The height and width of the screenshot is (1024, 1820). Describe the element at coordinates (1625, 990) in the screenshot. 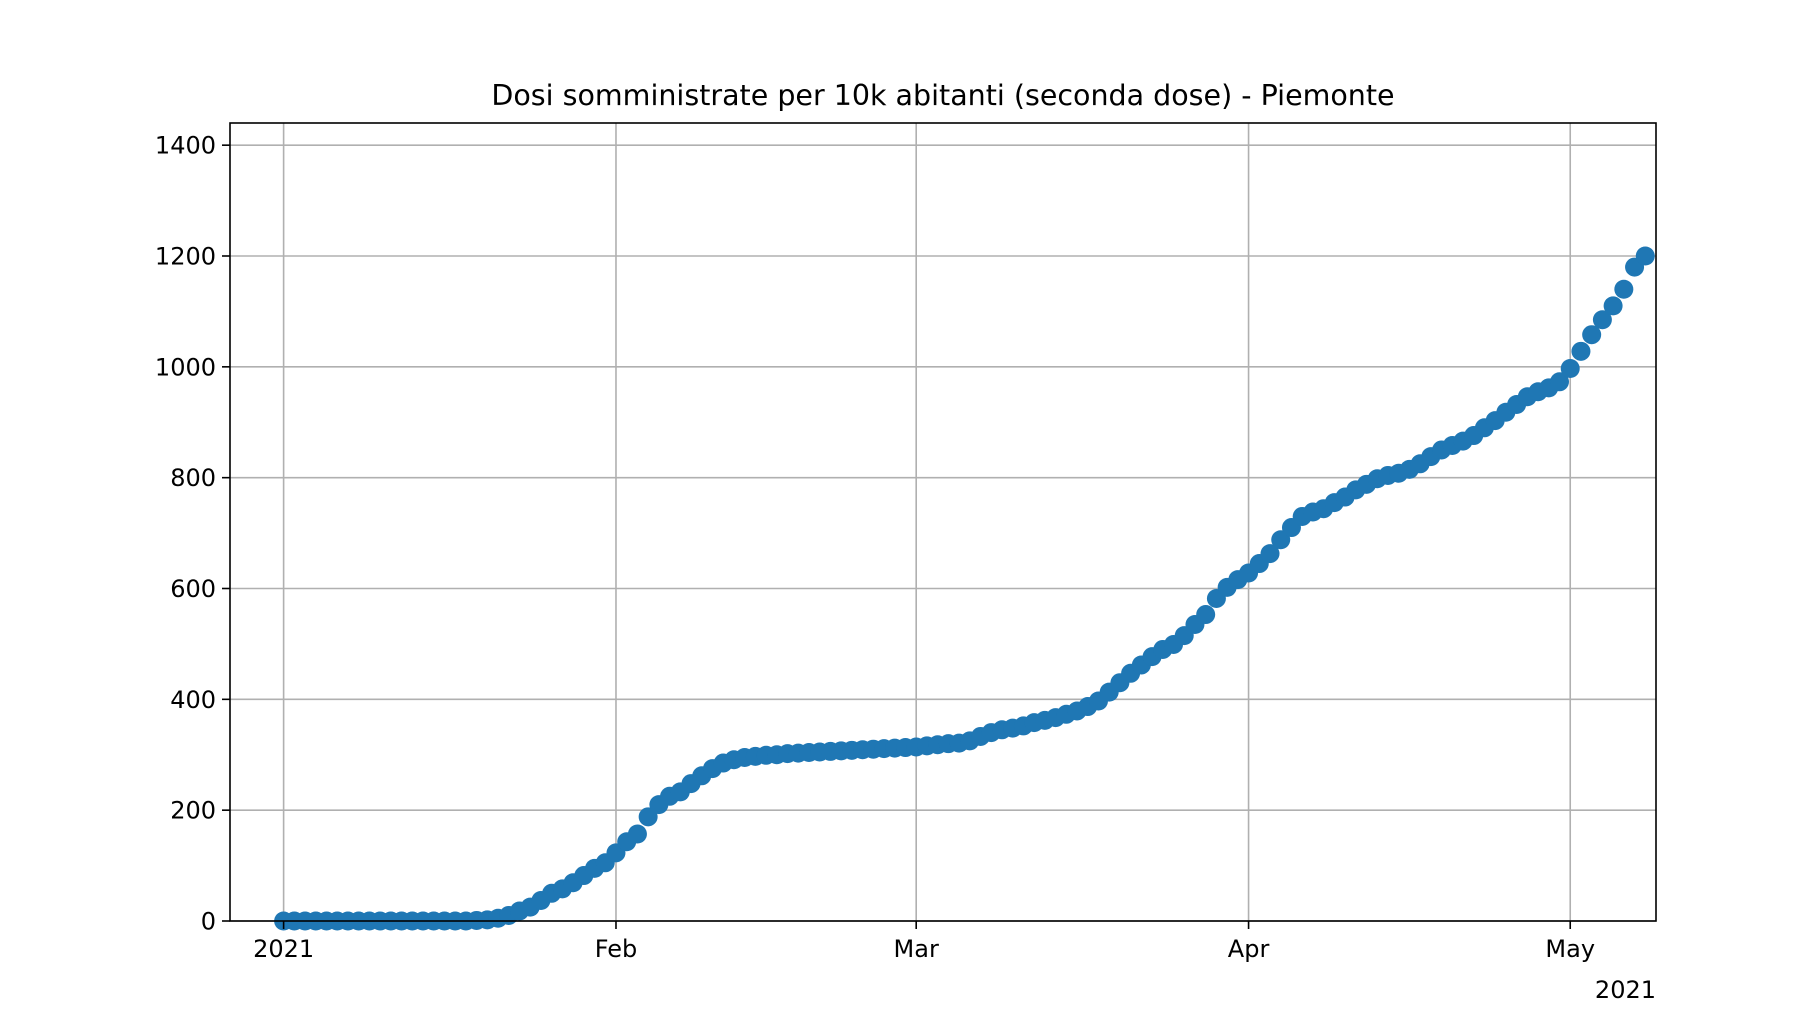

I see `x-axis-offset-label: 2021` at that location.